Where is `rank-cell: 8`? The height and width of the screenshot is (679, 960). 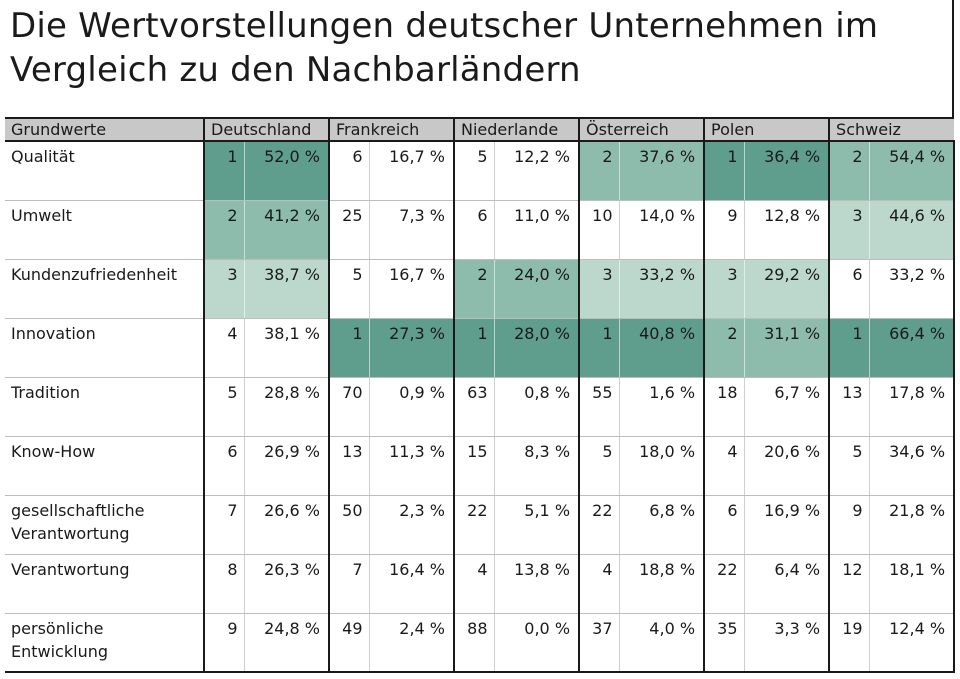
rank-cell: 8 is located at coordinates (223, 584).